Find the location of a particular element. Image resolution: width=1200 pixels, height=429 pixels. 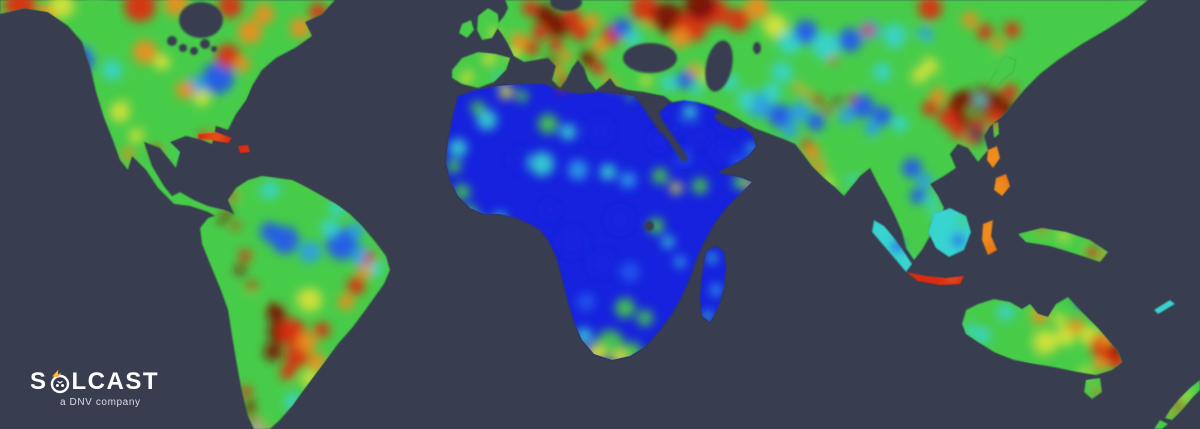

red-sea is located at coordinates (665, 130).